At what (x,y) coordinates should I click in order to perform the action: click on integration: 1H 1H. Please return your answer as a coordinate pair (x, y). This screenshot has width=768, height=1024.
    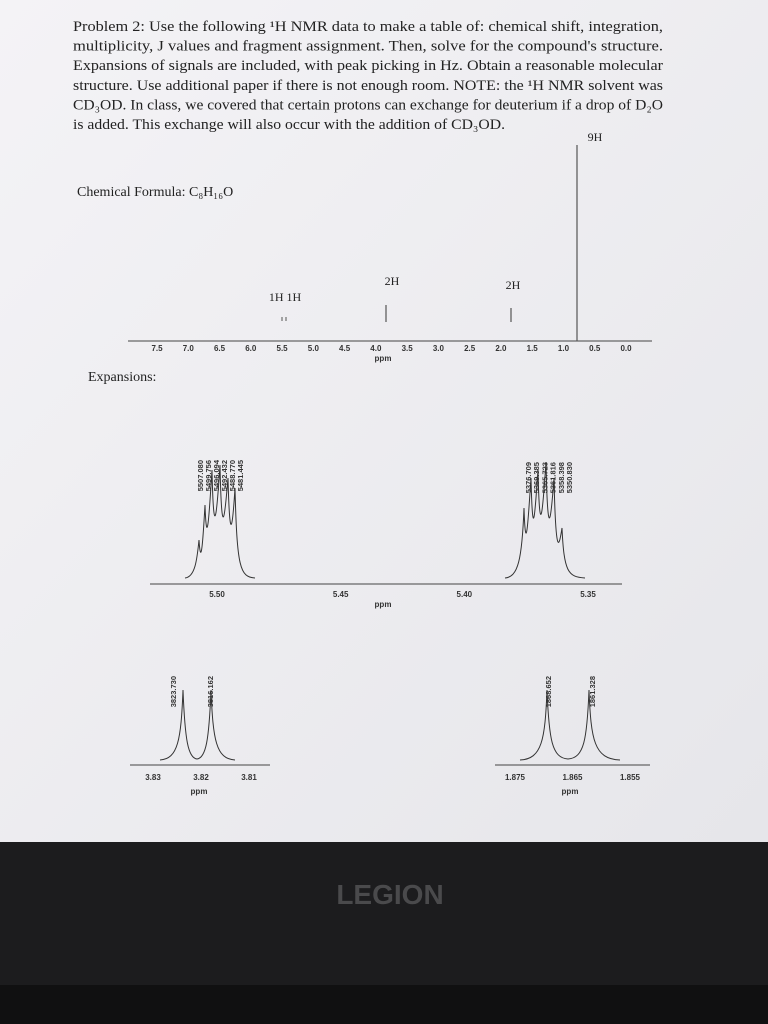
    Looking at the image, I should click on (285, 297).